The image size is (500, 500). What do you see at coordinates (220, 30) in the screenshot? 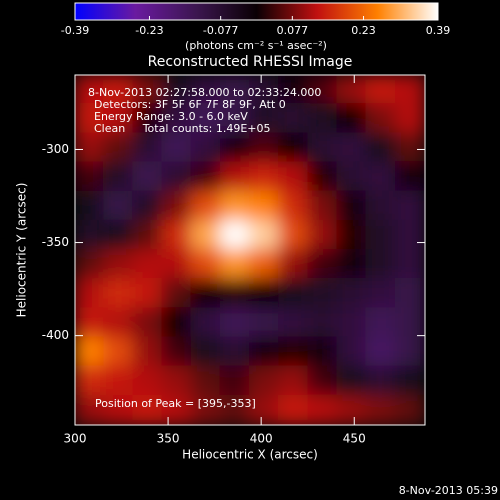
I see `colorbar-tick-label: -0.077` at bounding box center [220, 30].